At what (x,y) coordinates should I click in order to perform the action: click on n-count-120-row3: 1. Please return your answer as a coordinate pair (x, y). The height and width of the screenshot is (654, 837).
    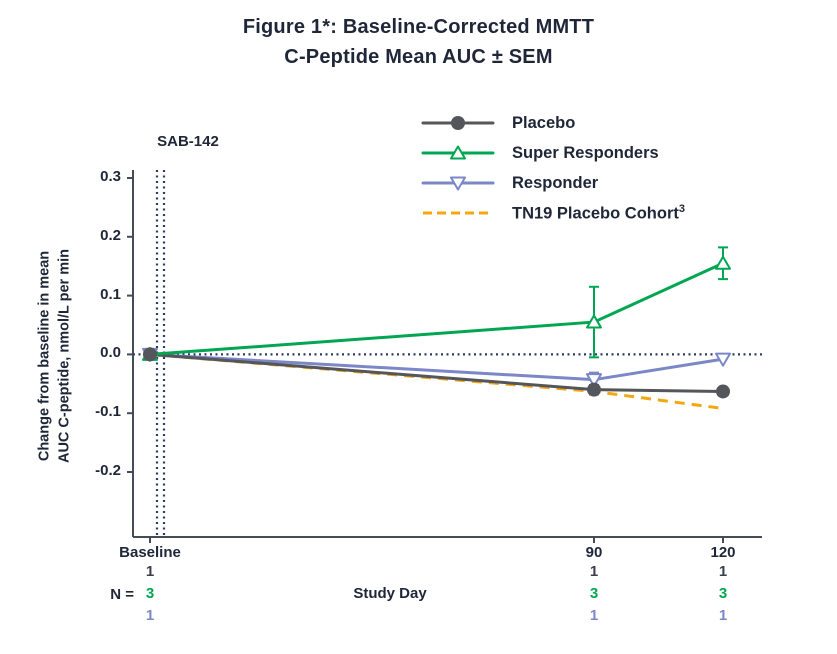
    Looking at the image, I should click on (723, 615).